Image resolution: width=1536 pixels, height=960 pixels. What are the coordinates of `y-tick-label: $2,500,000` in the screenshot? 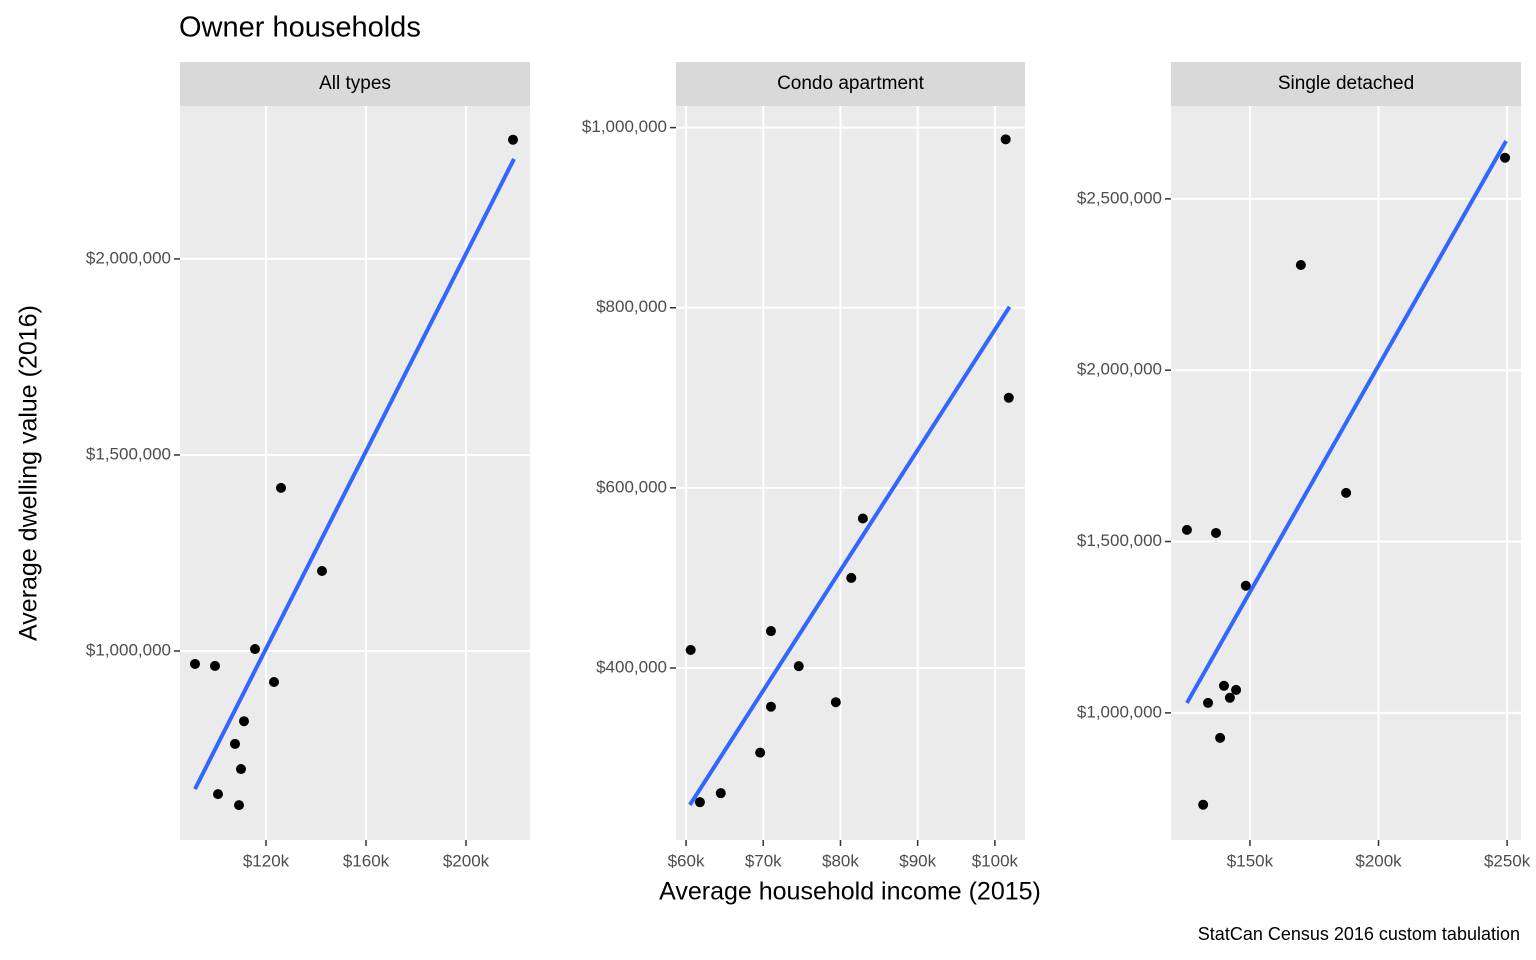 It's located at (1119, 197).